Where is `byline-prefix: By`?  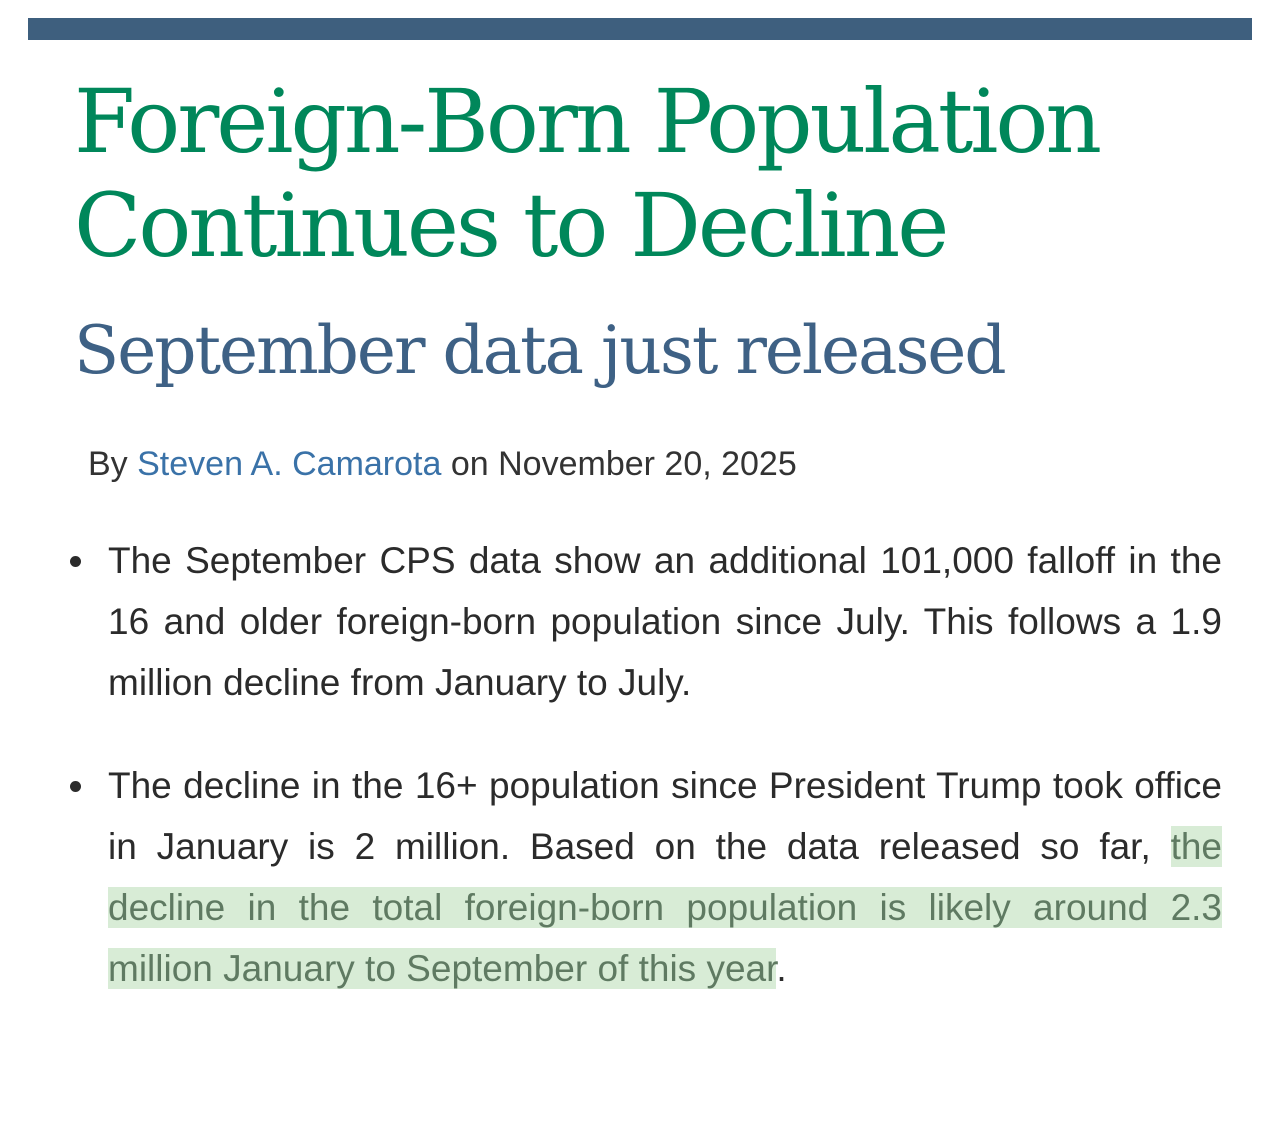 byline-prefix: By is located at coordinates (113, 464).